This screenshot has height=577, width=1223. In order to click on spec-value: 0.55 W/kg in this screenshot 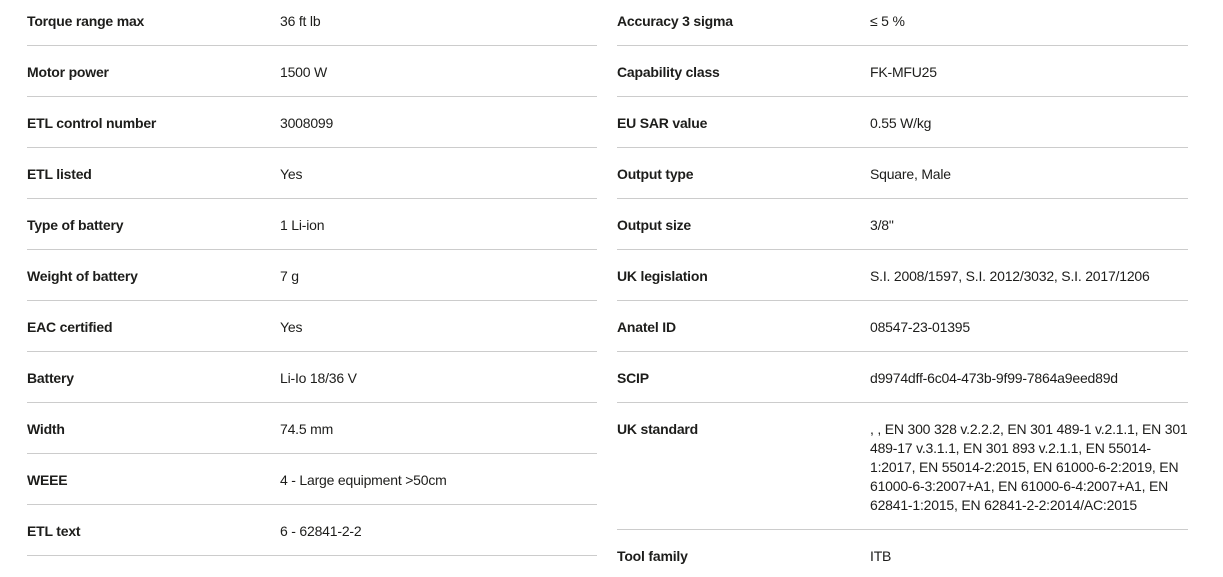, I will do `click(901, 123)`.